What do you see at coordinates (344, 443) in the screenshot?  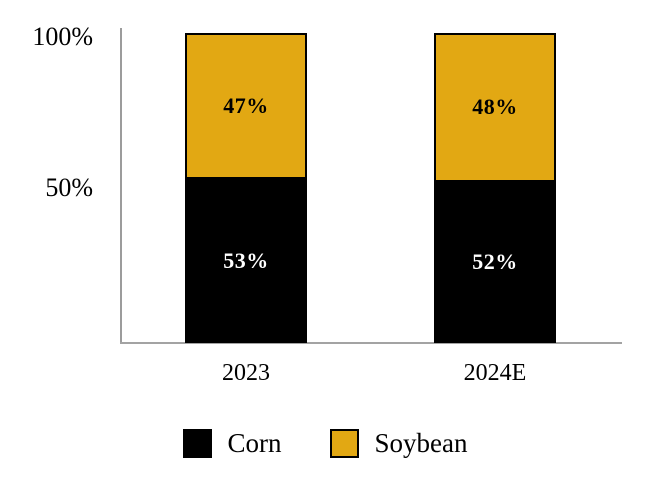 I see `soybean-swatch-icon` at bounding box center [344, 443].